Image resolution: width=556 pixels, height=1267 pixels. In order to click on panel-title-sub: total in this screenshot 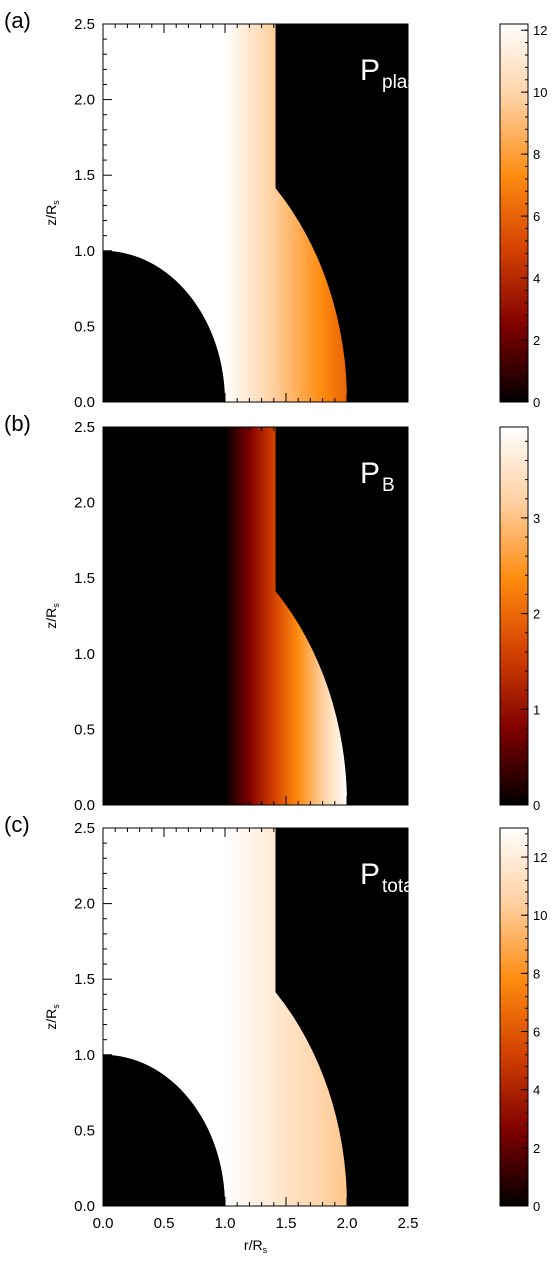, I will do `click(400, 886)`.